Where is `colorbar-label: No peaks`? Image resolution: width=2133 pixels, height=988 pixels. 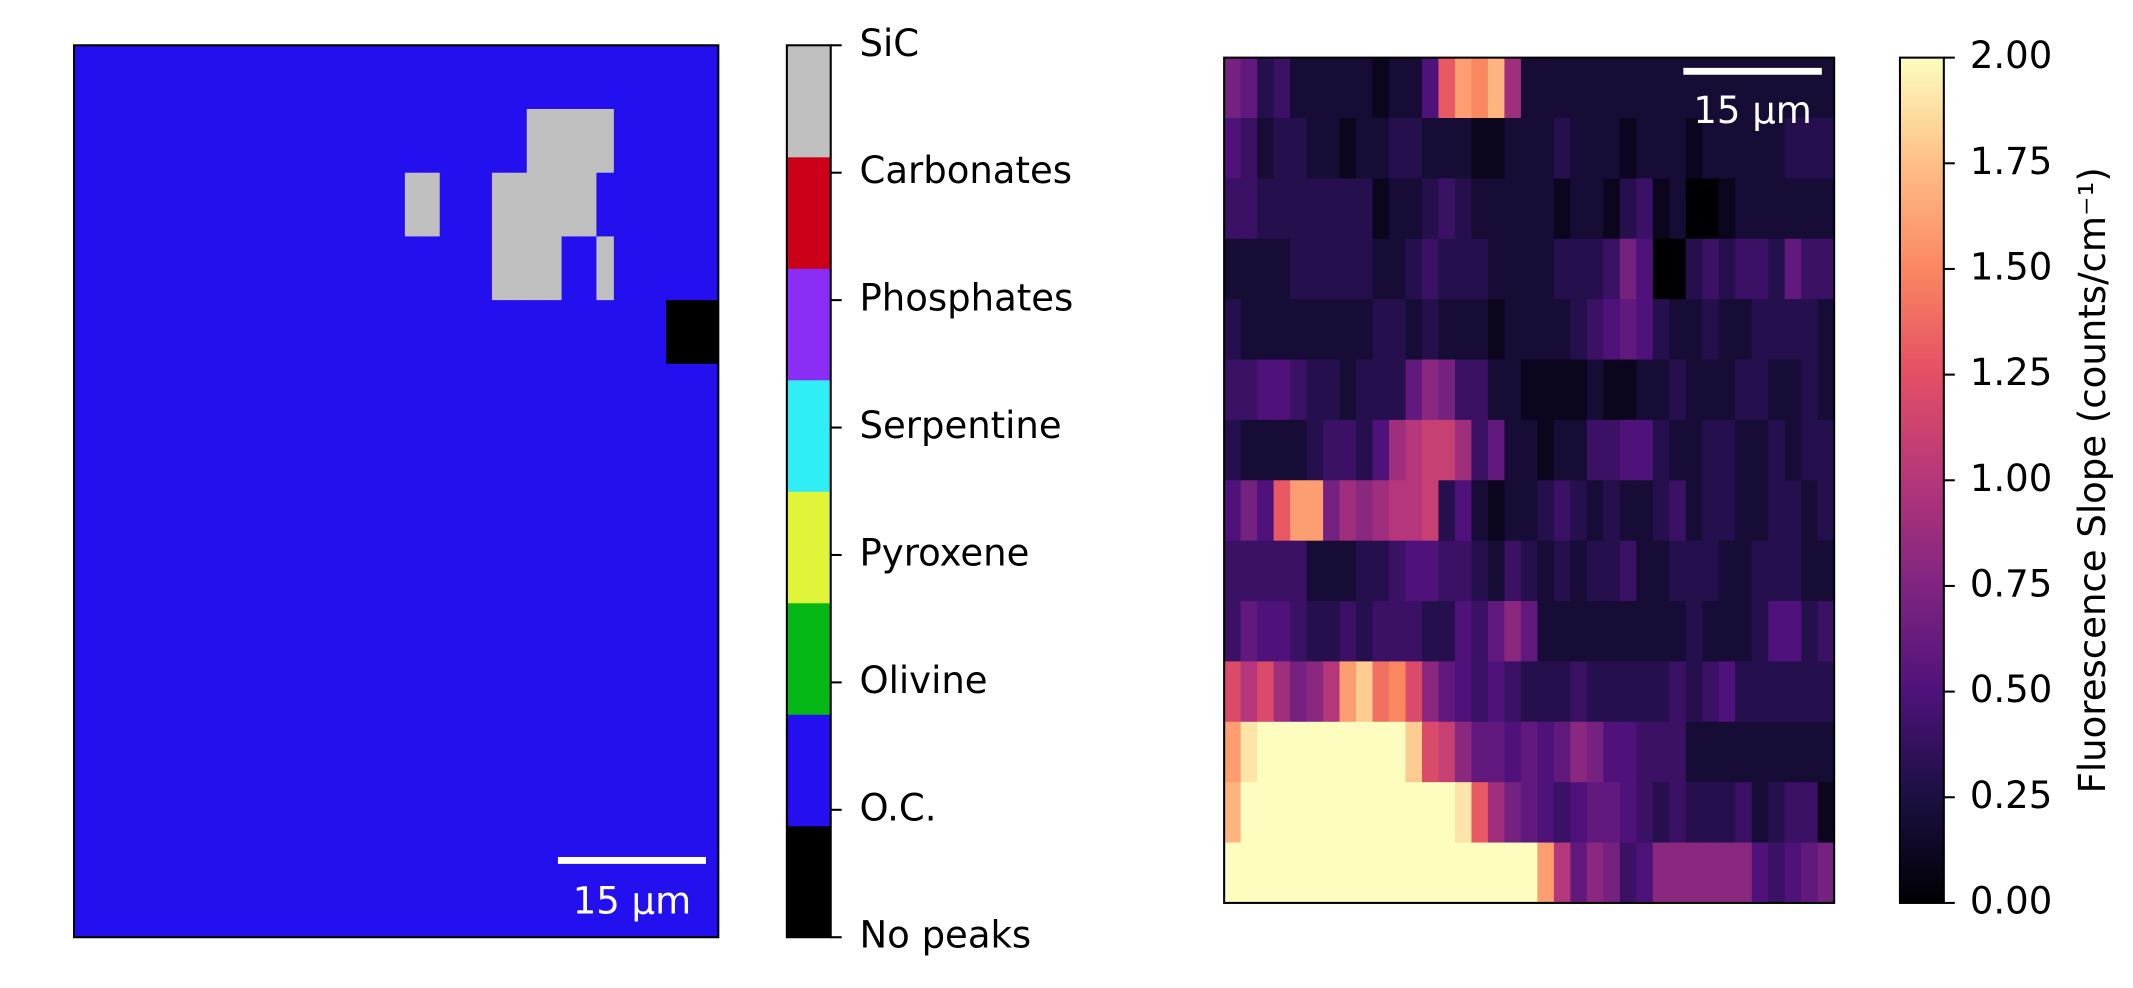 colorbar-label: No peaks is located at coordinates (946, 935).